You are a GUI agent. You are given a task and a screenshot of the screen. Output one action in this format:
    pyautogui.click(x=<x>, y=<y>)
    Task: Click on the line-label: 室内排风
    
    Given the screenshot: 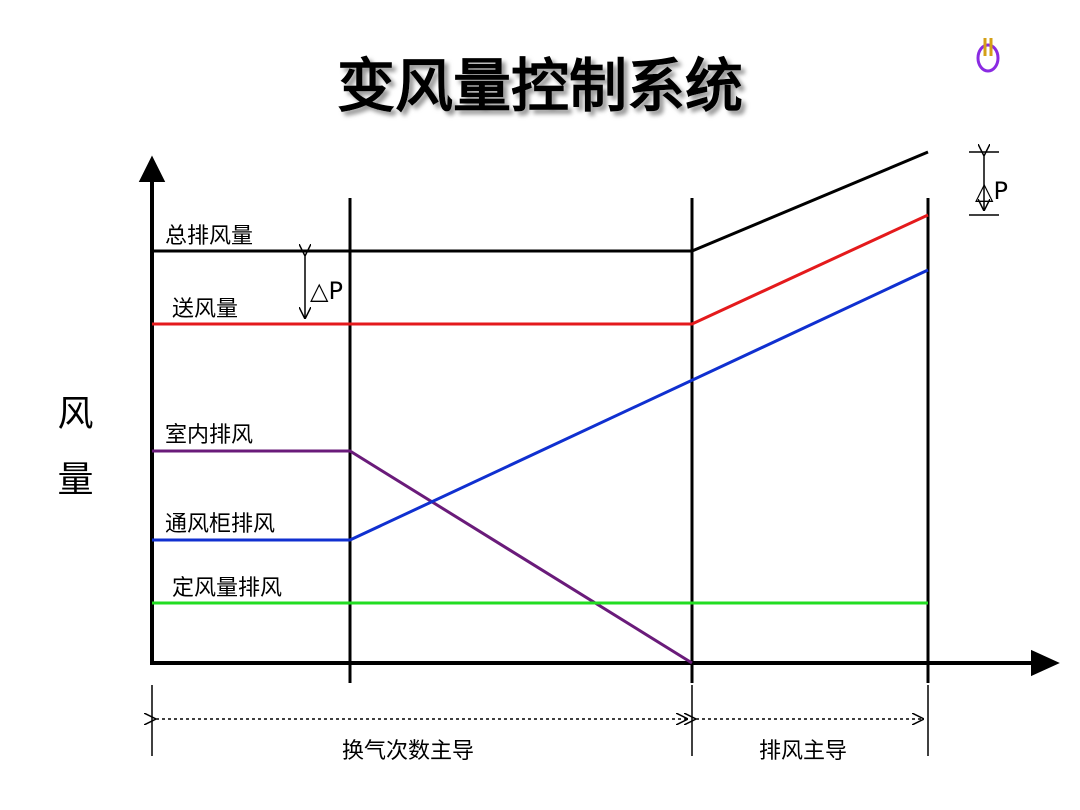 What is the action you would take?
    pyautogui.click(x=209, y=435)
    